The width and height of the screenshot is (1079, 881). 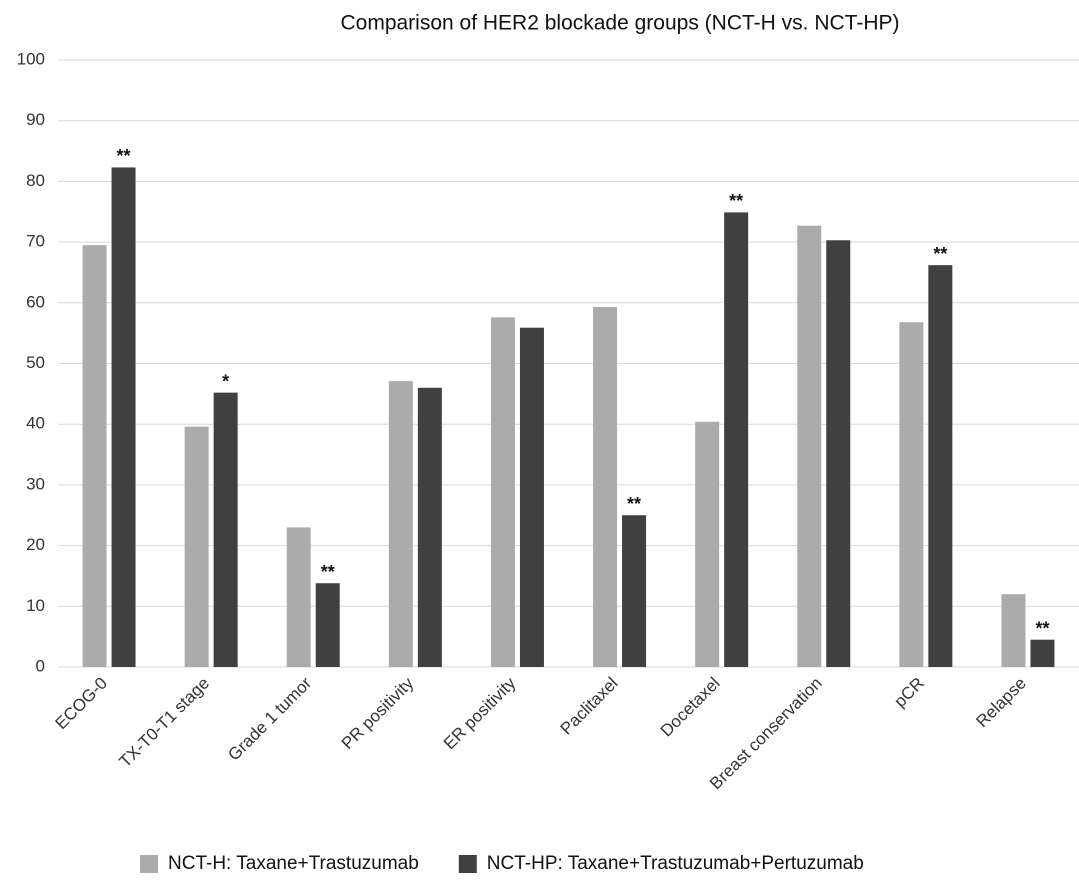 What do you see at coordinates (35, 301) in the screenshot?
I see `y-tick-label: 60` at bounding box center [35, 301].